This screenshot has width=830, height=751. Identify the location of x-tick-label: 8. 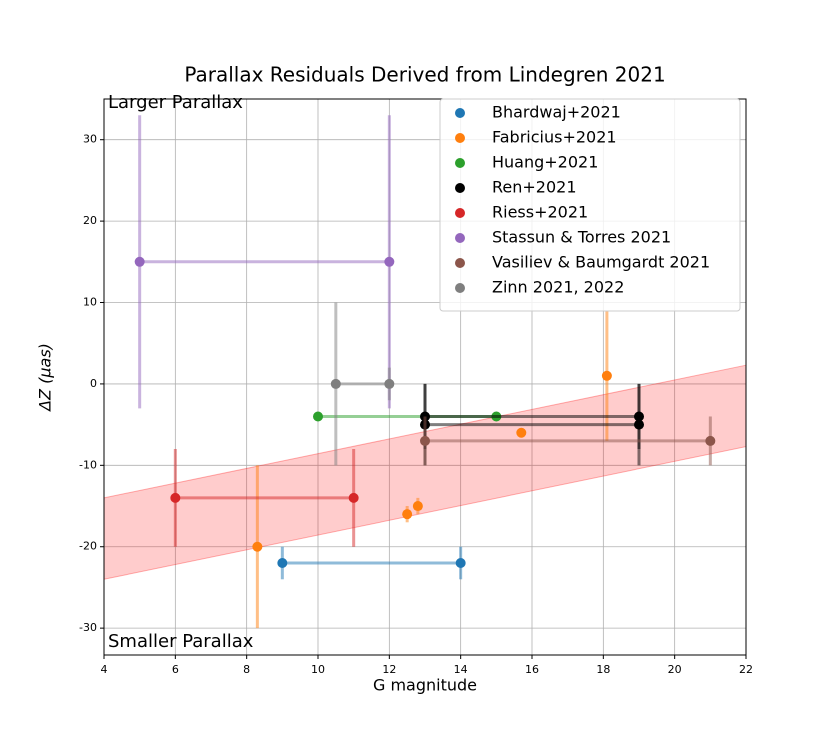
(246, 669).